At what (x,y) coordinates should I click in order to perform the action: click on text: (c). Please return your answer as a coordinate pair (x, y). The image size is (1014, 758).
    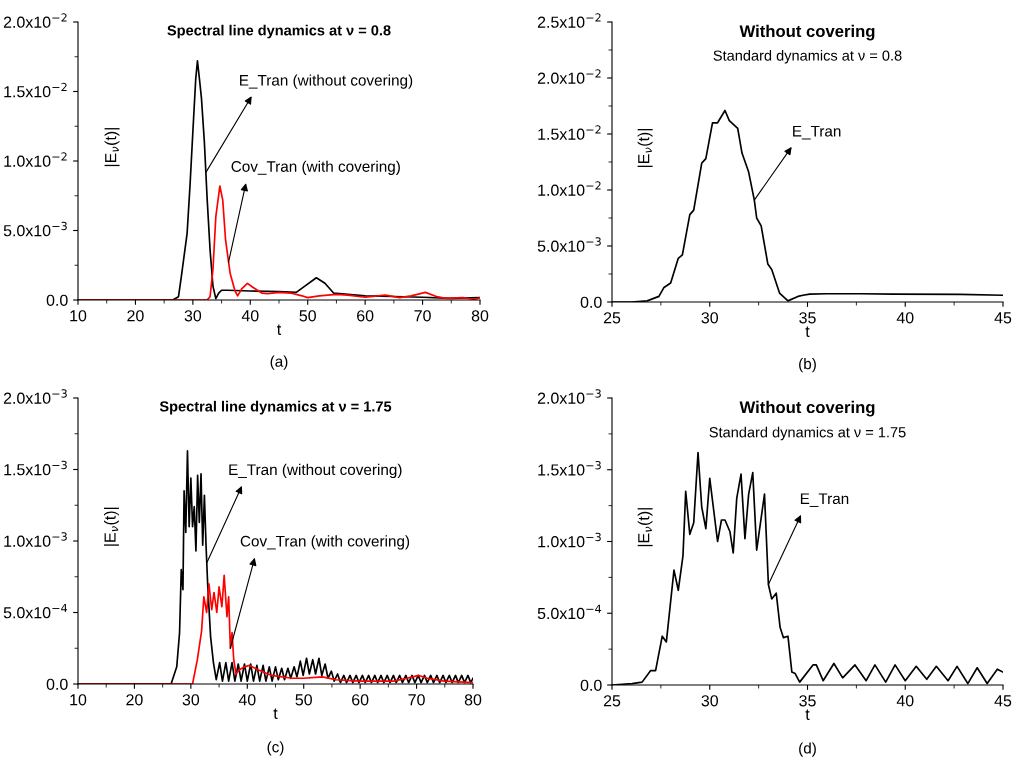
    Looking at the image, I should click on (275, 748).